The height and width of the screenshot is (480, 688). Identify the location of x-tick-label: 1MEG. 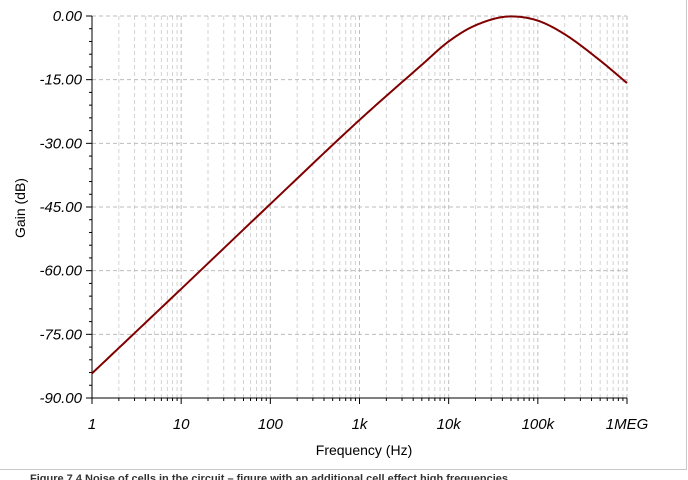
(627, 424).